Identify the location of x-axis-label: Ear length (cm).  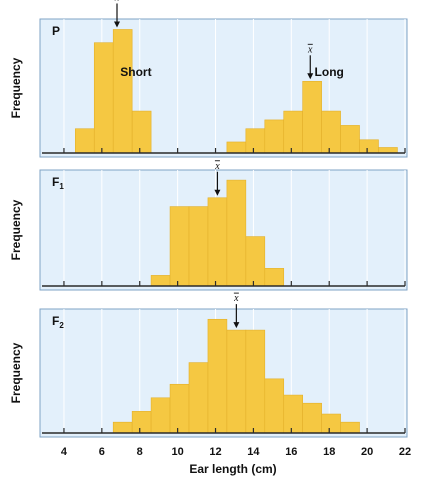
(232, 469).